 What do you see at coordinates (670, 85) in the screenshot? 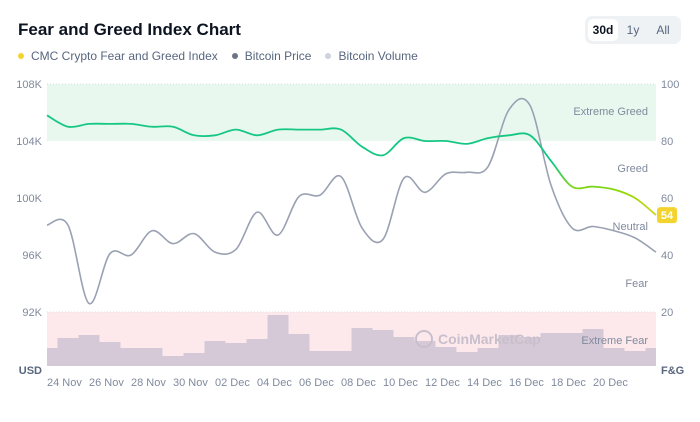
I see `right-axis-tick: 100` at bounding box center [670, 85].